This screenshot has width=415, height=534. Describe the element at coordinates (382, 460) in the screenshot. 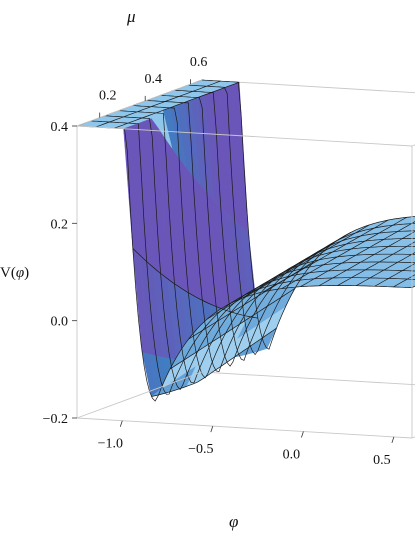

I see `x-tick-label: 0.5` at that location.